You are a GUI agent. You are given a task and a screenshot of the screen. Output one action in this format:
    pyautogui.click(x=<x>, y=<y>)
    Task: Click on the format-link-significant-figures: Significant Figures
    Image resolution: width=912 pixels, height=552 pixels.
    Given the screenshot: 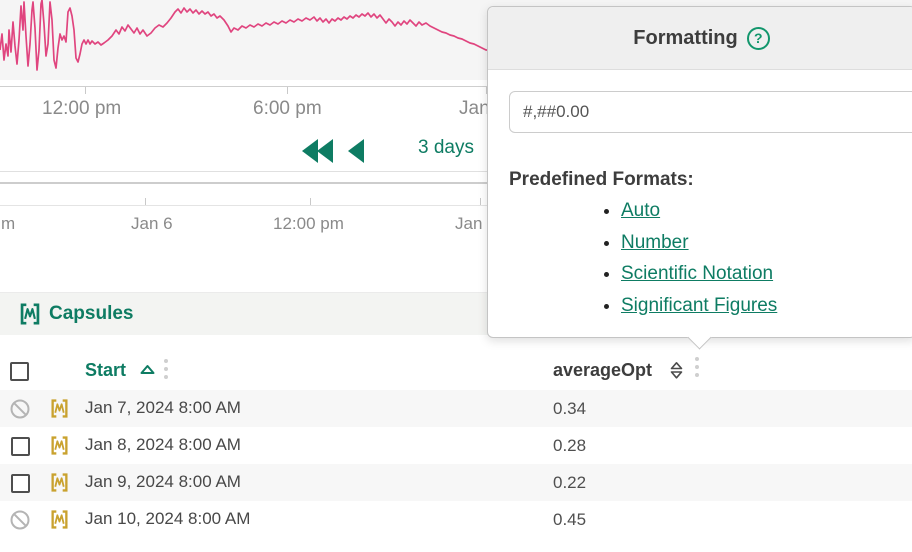 What is the action you would take?
    pyautogui.click(x=699, y=305)
    